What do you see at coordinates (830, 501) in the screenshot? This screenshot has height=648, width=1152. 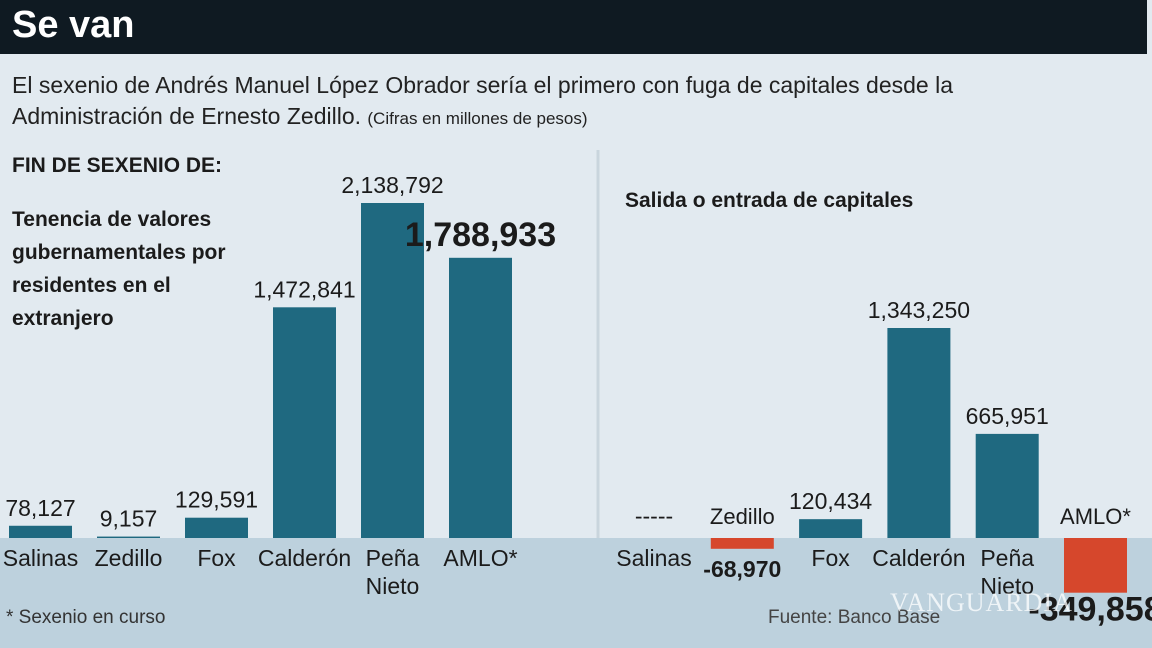 I see `value-label: 120,434` at bounding box center [830, 501].